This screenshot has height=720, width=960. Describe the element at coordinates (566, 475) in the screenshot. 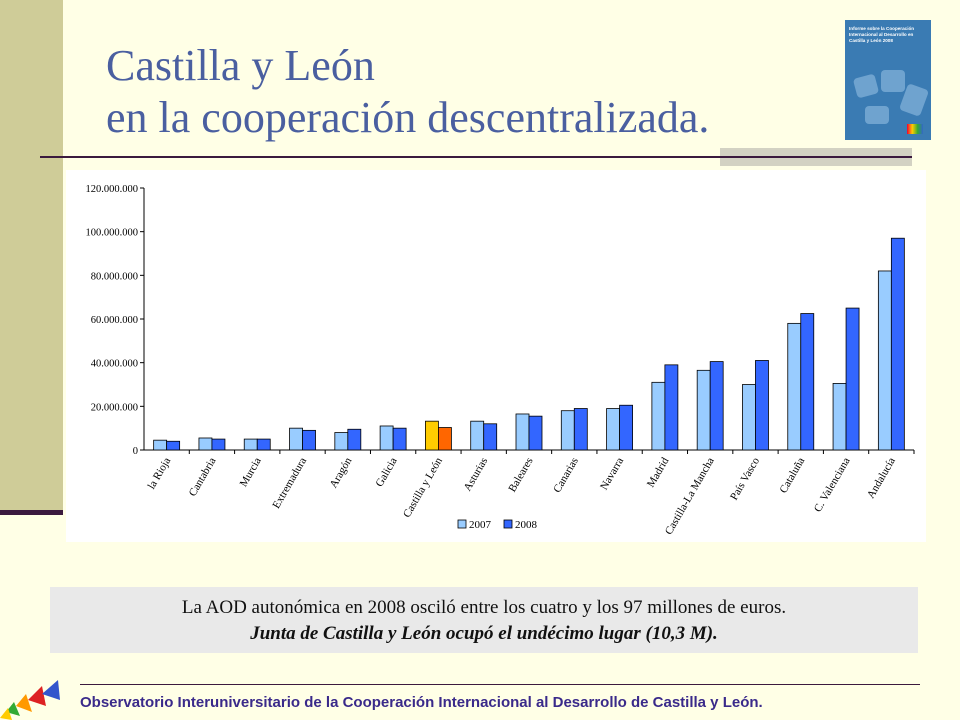

I see `x-tick-label: Canarias` at that location.